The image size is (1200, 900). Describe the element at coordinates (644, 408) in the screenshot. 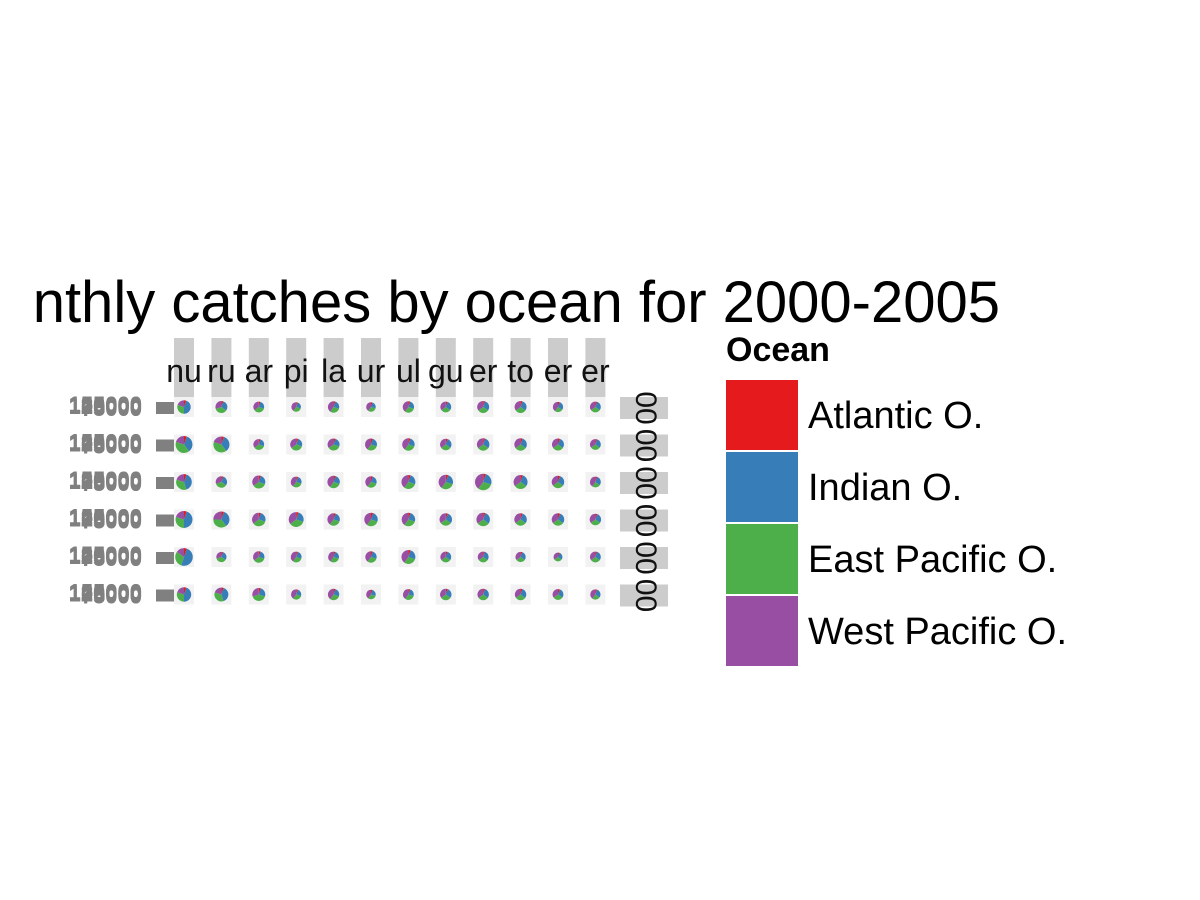

I see `year-strip` at that location.